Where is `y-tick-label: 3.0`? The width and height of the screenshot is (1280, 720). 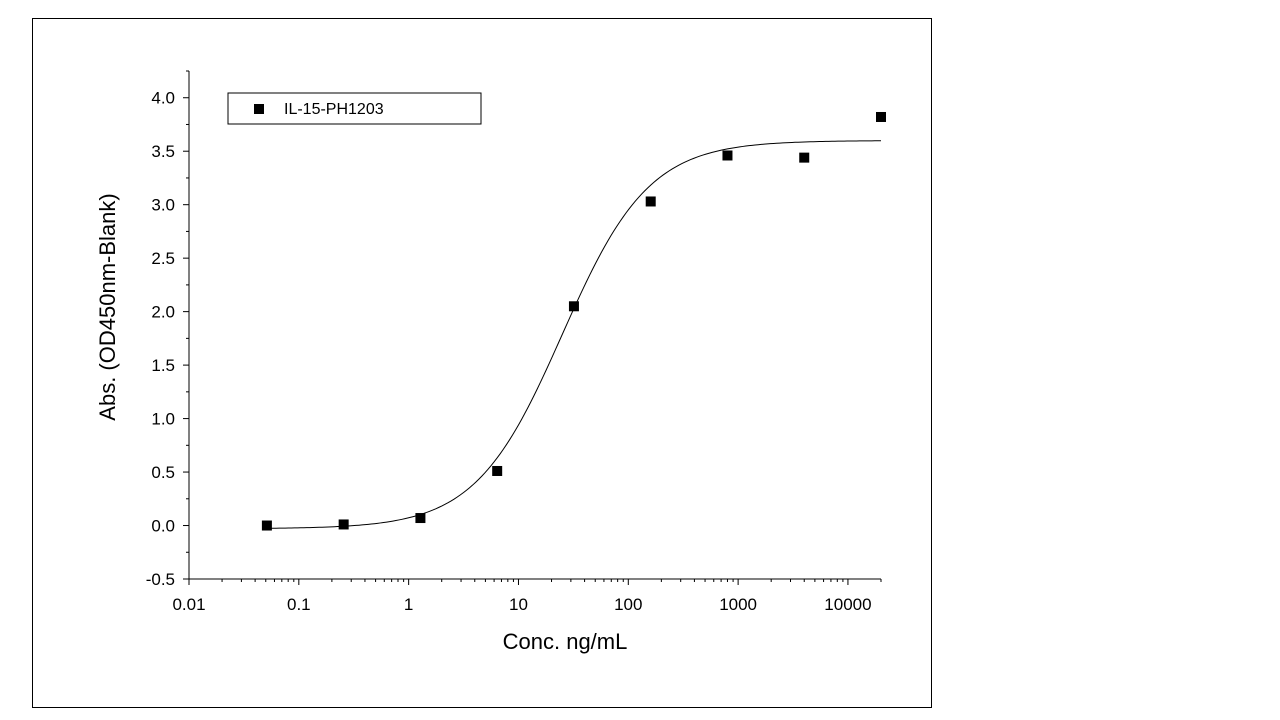 y-tick-label: 3.0 is located at coordinates (163, 205).